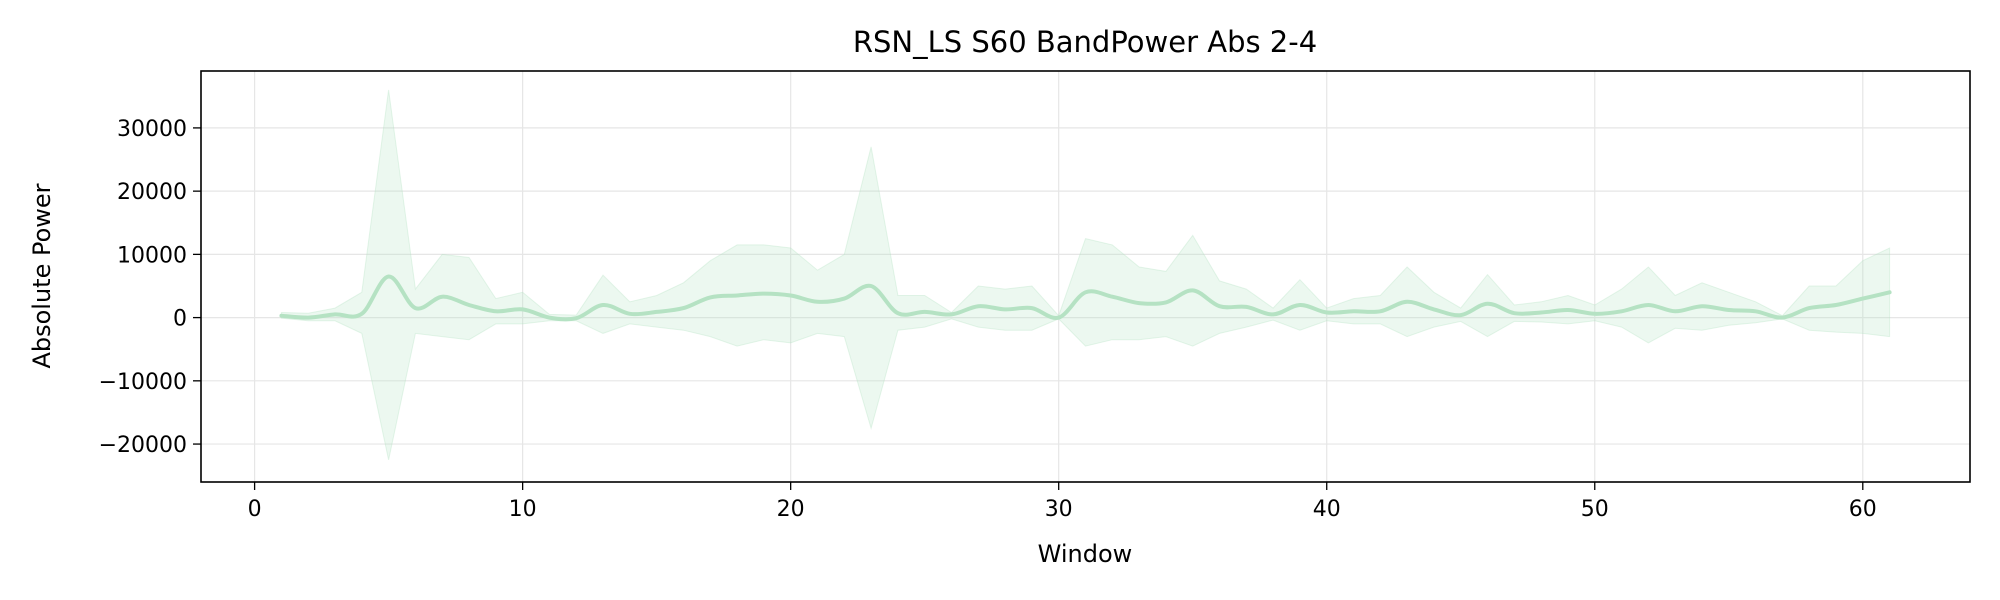 The image size is (2000, 600). What do you see at coordinates (523, 509) in the screenshot?
I see `x-tick-label: 10` at bounding box center [523, 509].